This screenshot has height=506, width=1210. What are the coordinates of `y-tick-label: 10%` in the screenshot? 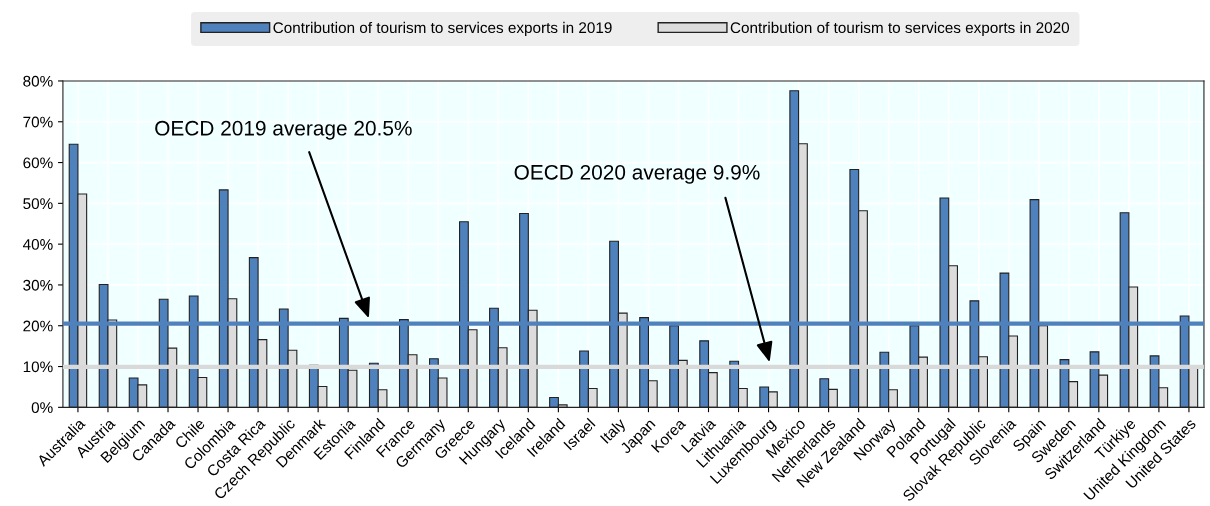 It's located at (38, 367).